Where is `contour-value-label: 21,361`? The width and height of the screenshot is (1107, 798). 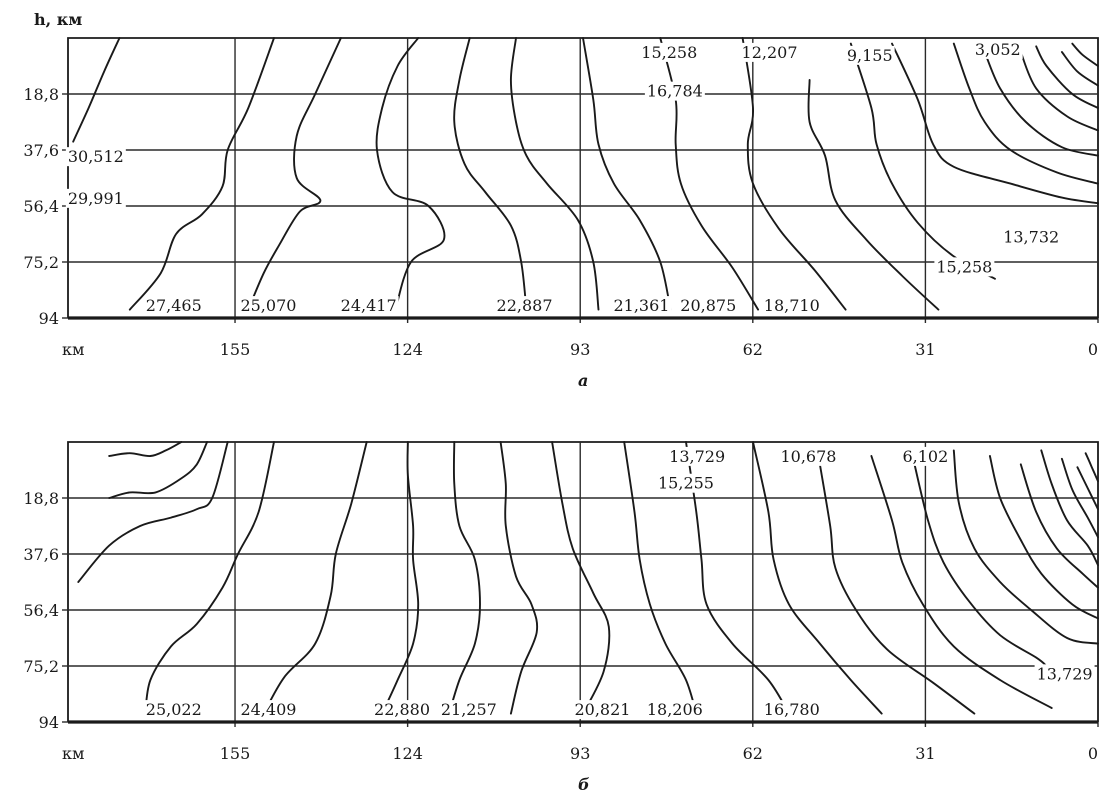
contour-value-label: 21,361 is located at coordinates (641, 305).